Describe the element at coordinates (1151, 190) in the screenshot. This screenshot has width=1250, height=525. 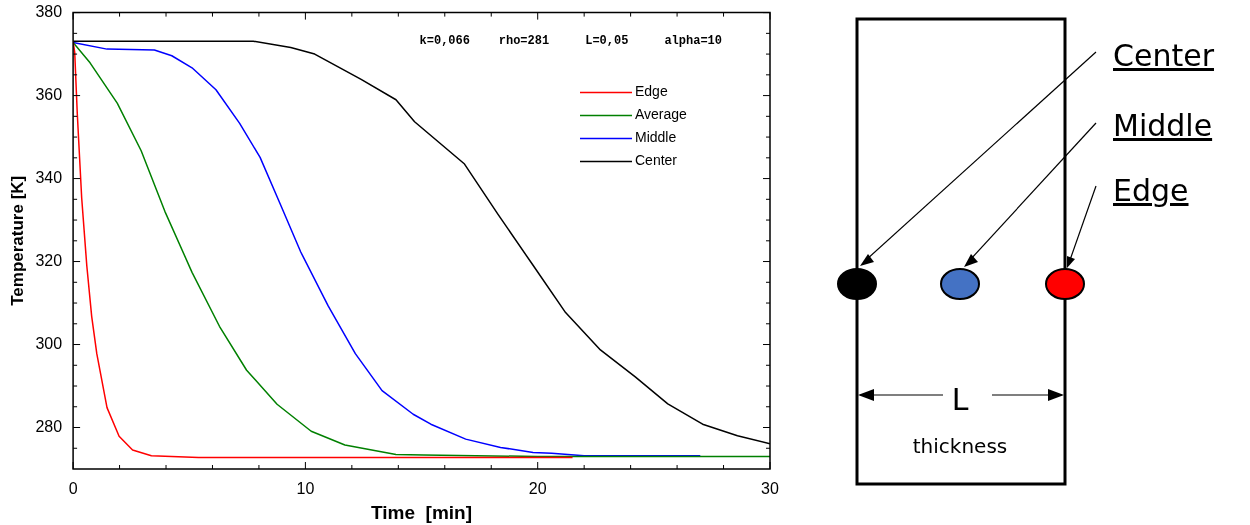
I see `text: Edge` at that location.